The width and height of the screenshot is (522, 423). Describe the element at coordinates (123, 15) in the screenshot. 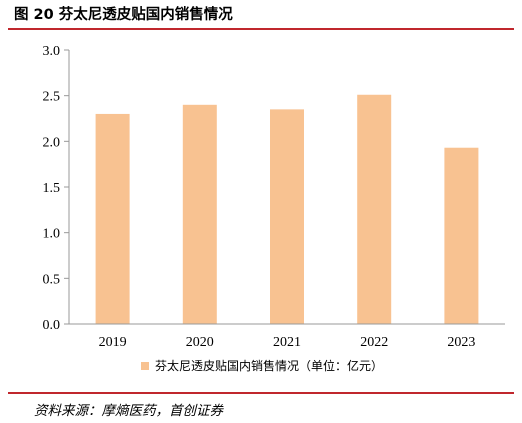

I see `figure-title: 图 20 芬太尼透皮贴国内销售情况` at that location.